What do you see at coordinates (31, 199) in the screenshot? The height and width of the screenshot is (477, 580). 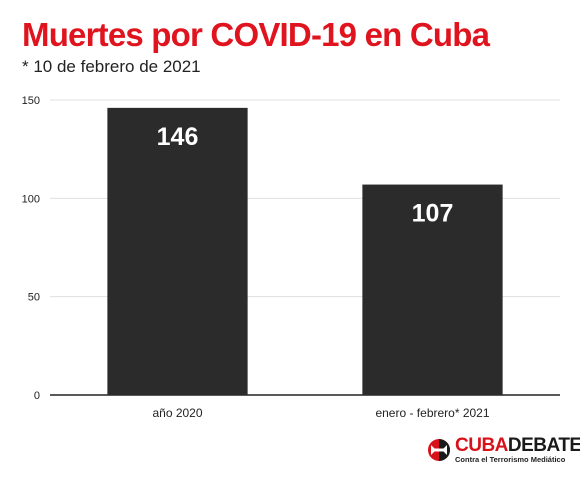 I see `y-tick-label: 100` at bounding box center [31, 199].